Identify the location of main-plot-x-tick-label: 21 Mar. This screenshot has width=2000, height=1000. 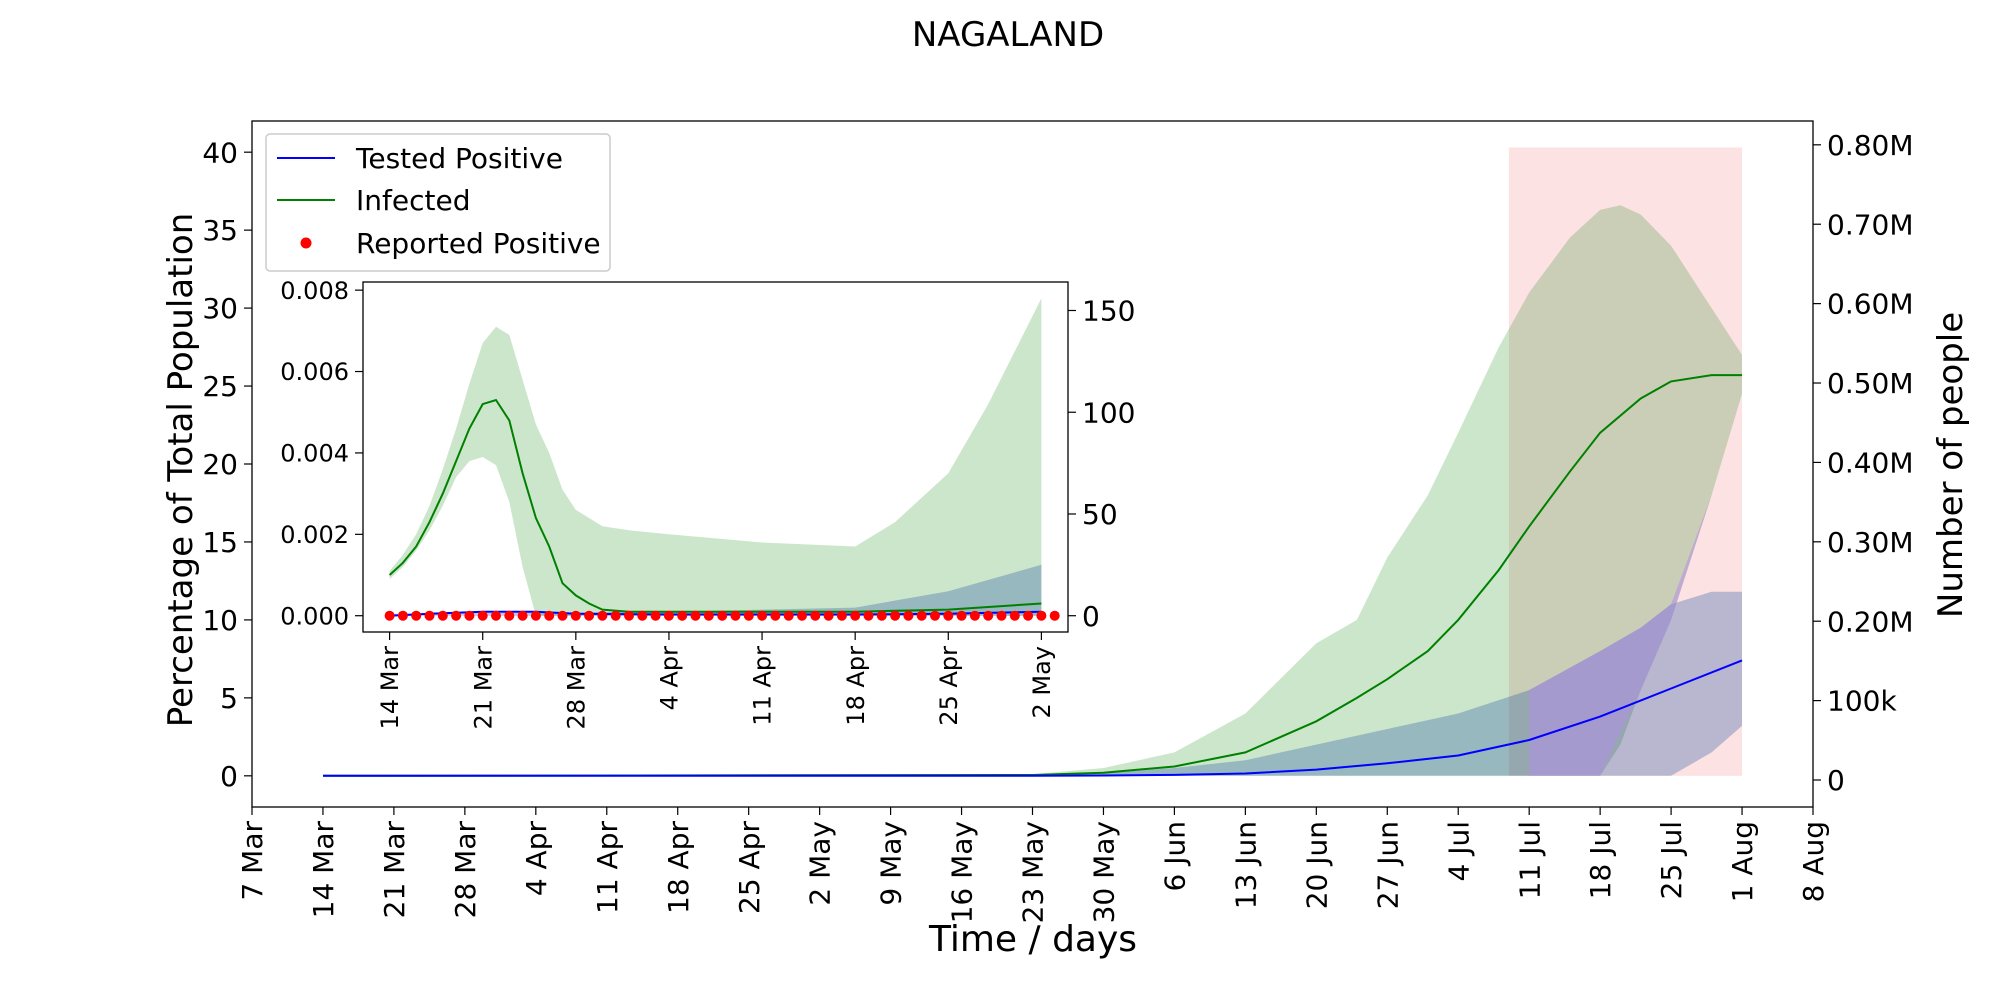
(394, 870).